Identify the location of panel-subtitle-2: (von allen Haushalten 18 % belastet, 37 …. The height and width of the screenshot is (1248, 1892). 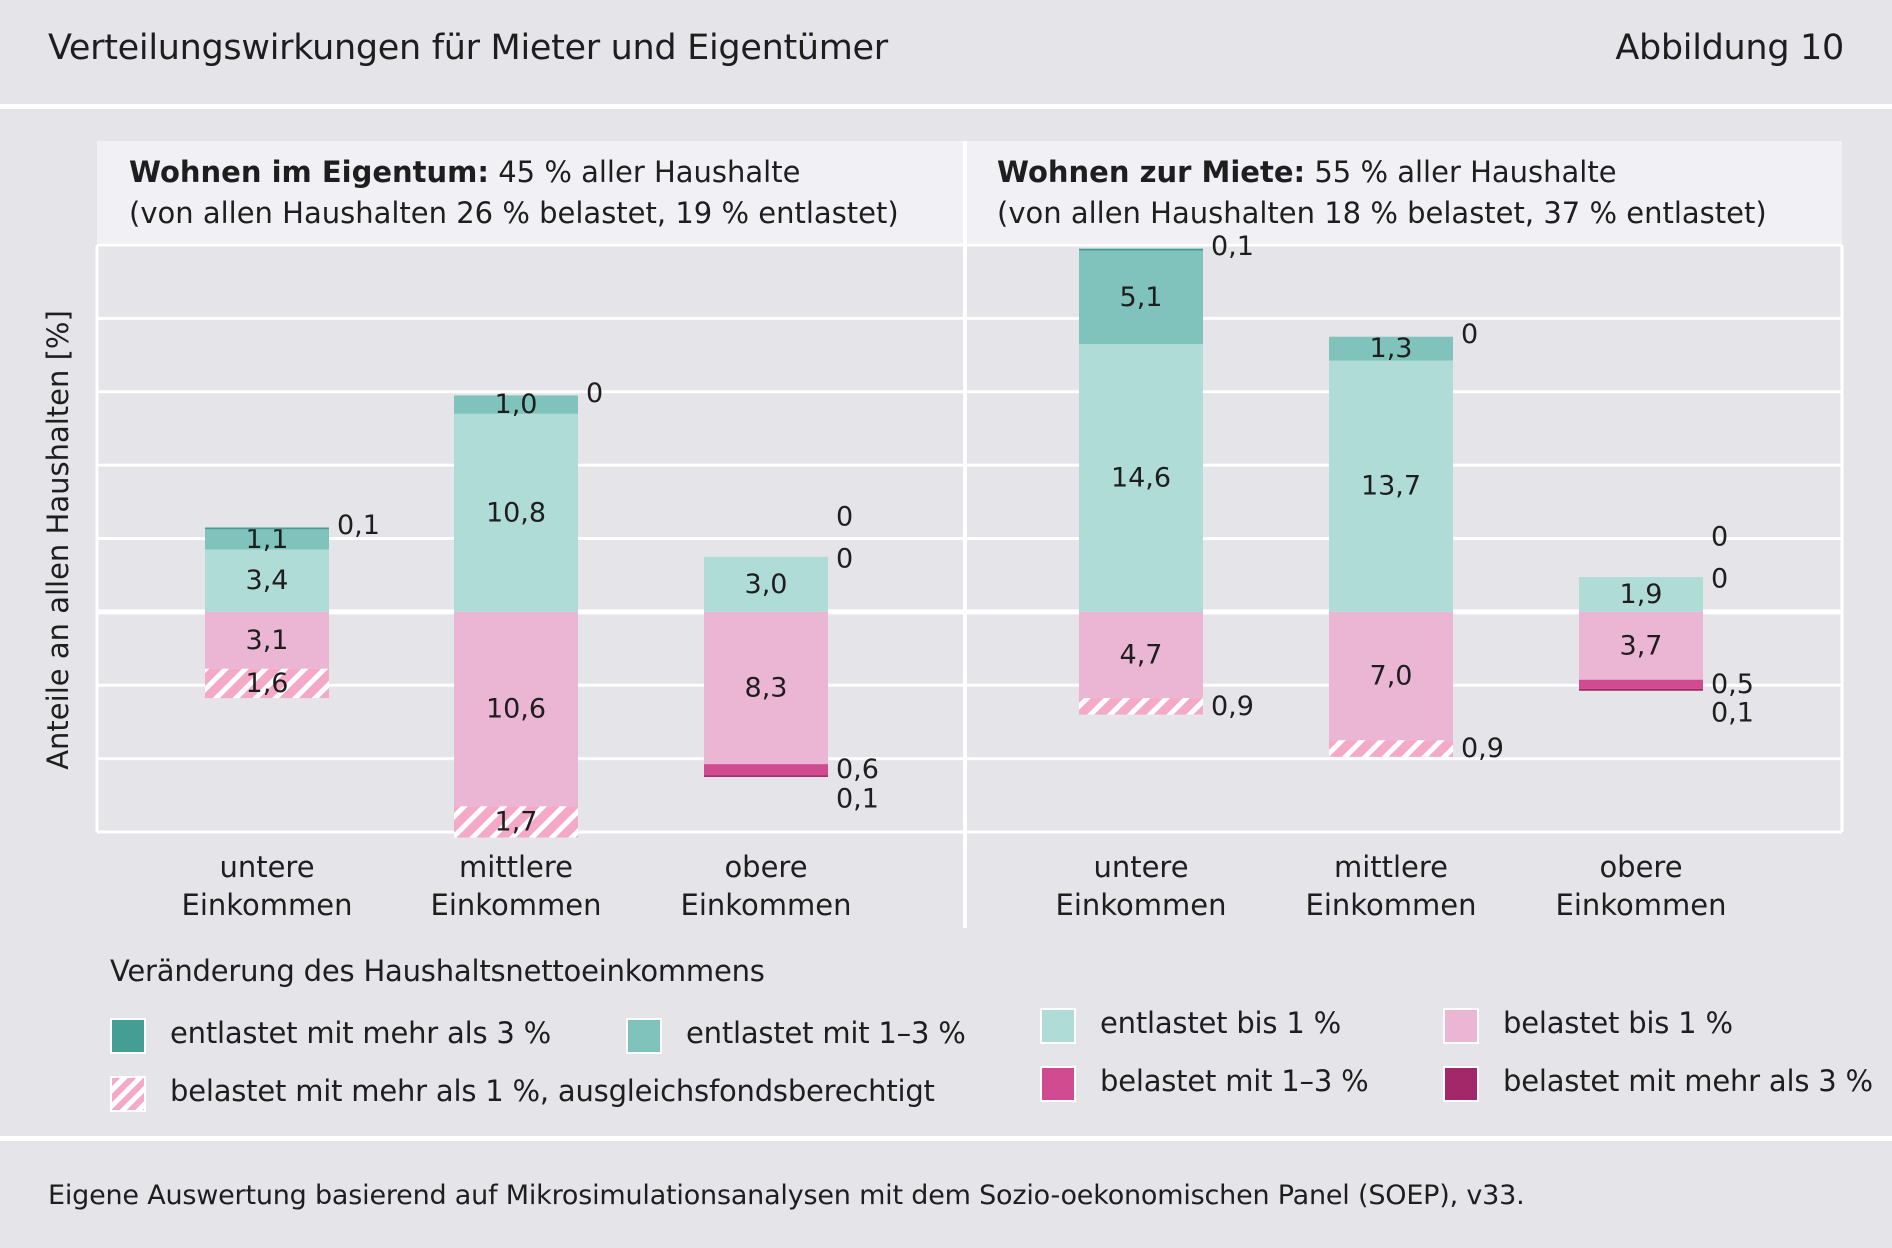
(1382, 213).